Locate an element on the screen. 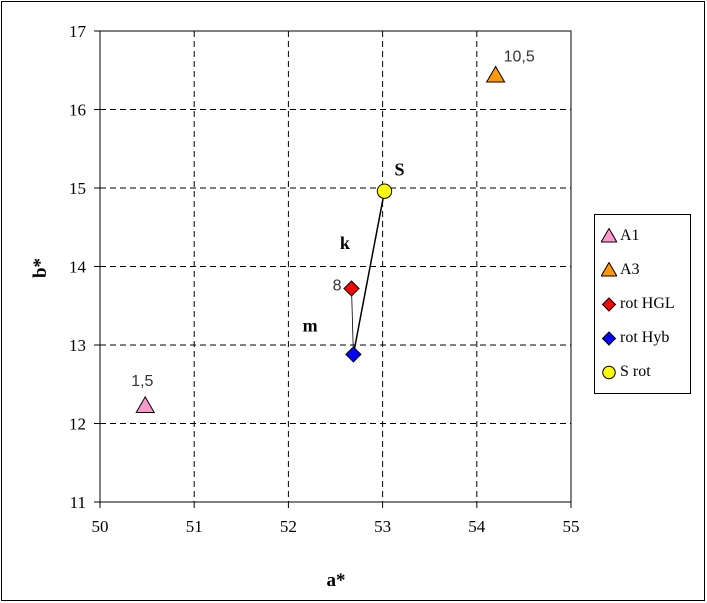 This screenshot has height=603, width=707. y-tick-label: 12 is located at coordinates (77, 424).